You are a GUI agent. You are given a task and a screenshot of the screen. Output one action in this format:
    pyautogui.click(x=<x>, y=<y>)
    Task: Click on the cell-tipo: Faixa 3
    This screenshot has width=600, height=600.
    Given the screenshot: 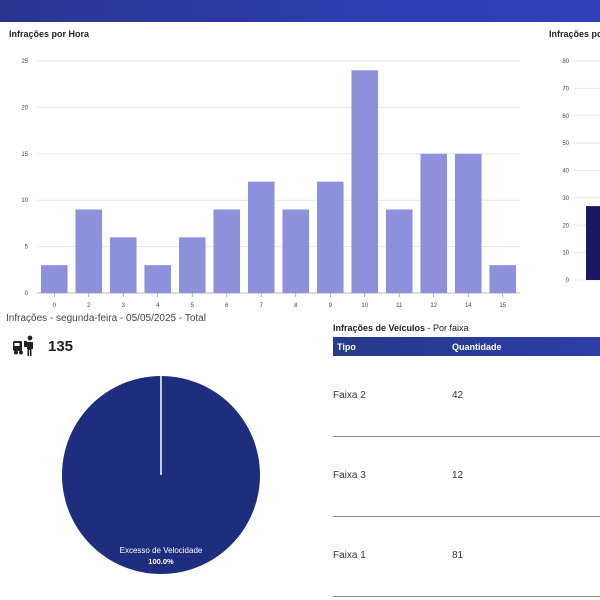 What is the action you would take?
    pyautogui.click(x=349, y=475)
    